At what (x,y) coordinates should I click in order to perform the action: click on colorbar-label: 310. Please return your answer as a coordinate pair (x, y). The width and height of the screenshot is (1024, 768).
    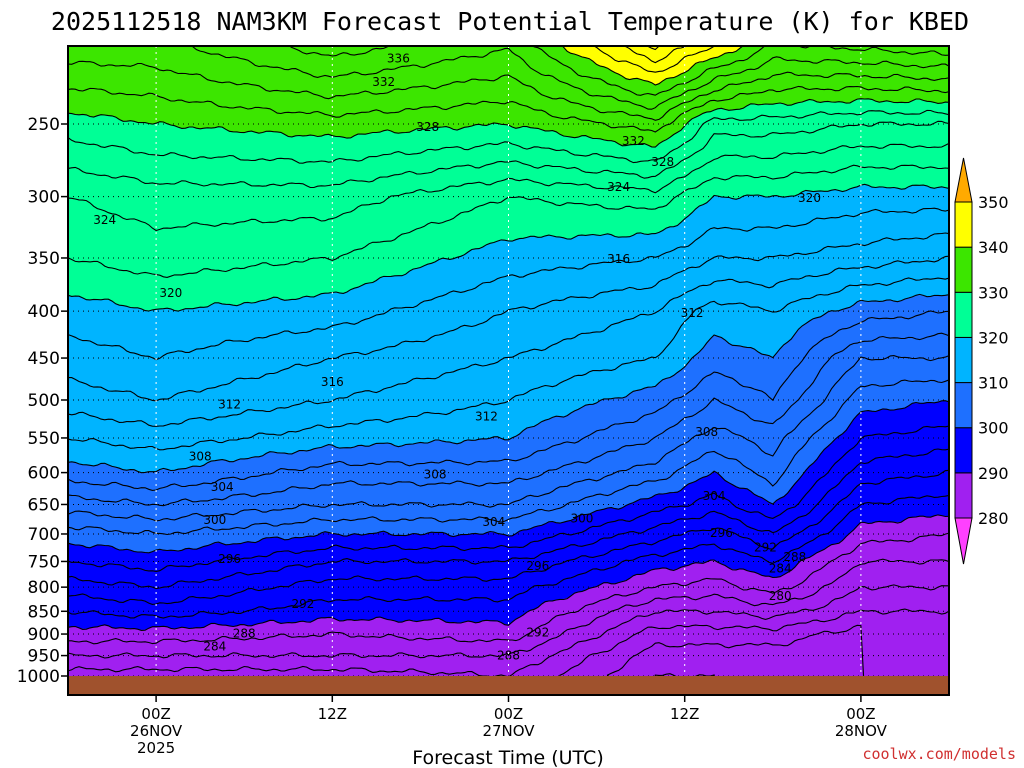
    Looking at the image, I should click on (993, 383).